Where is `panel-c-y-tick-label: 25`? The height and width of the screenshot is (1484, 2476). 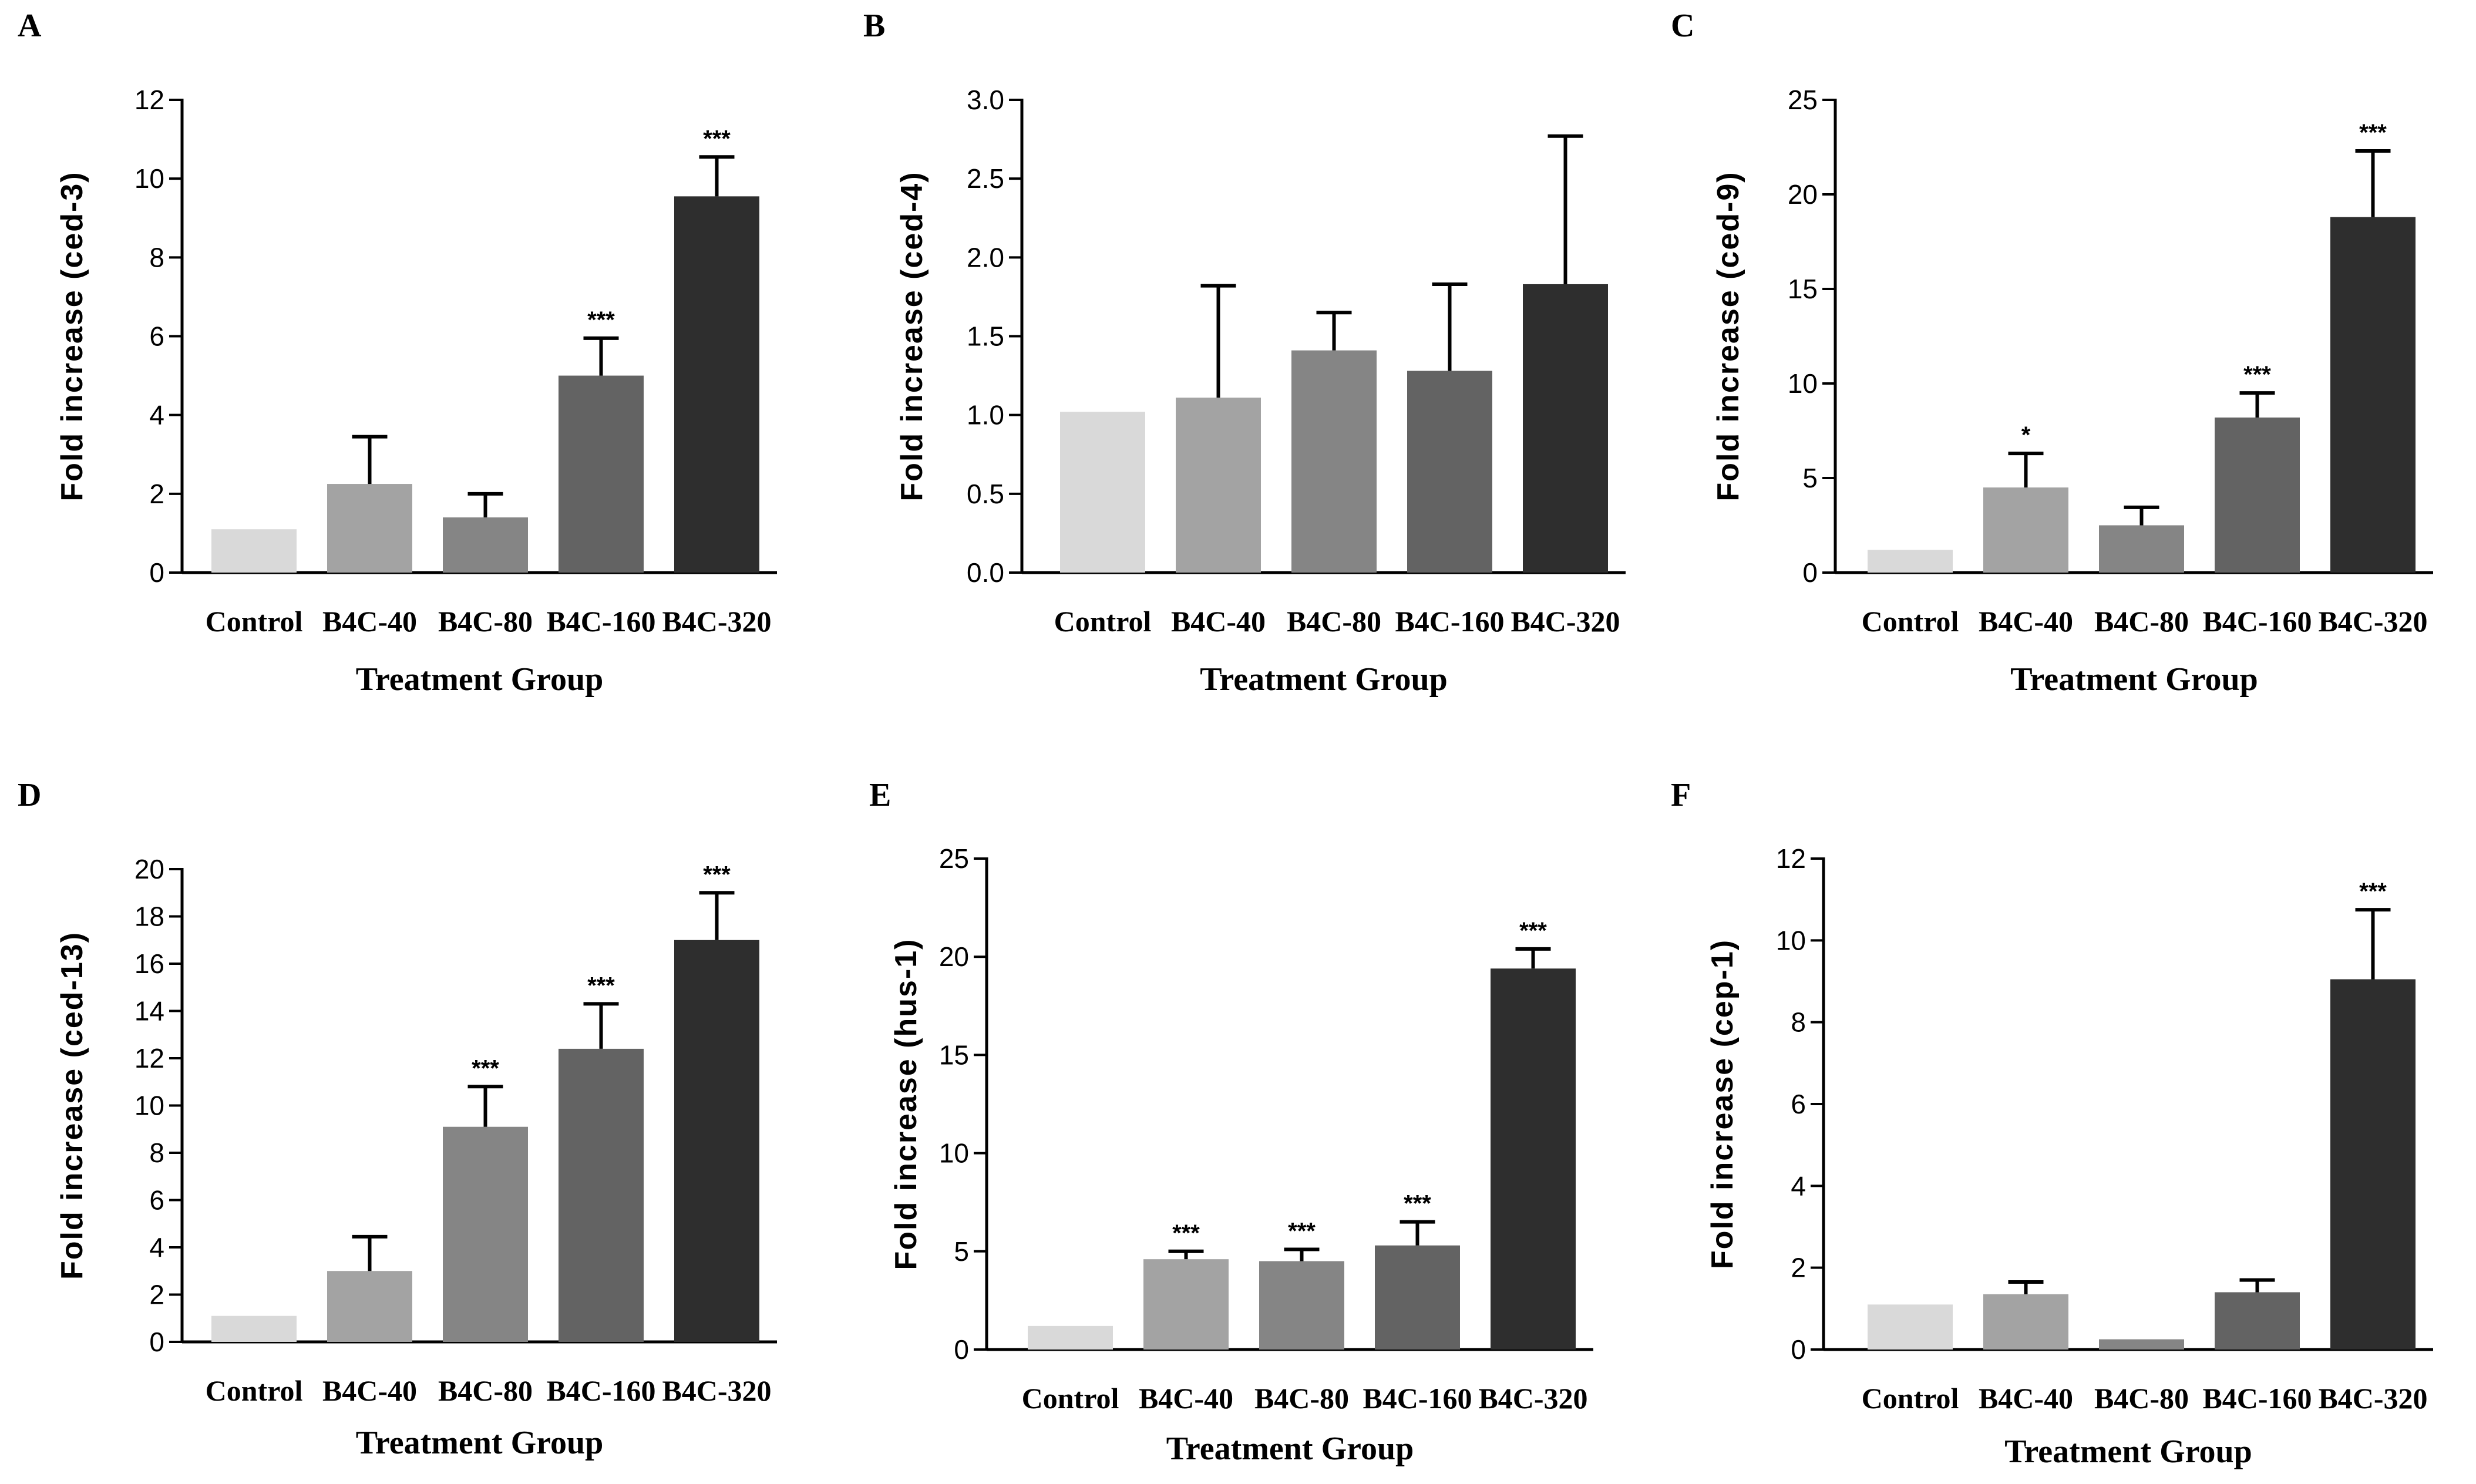 panel-c-y-tick-label: 25 is located at coordinates (1803, 100).